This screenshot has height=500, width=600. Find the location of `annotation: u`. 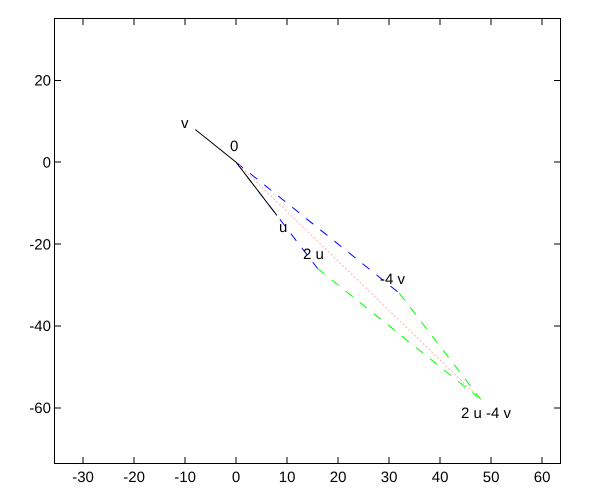

annotation: u is located at coordinates (283, 227).